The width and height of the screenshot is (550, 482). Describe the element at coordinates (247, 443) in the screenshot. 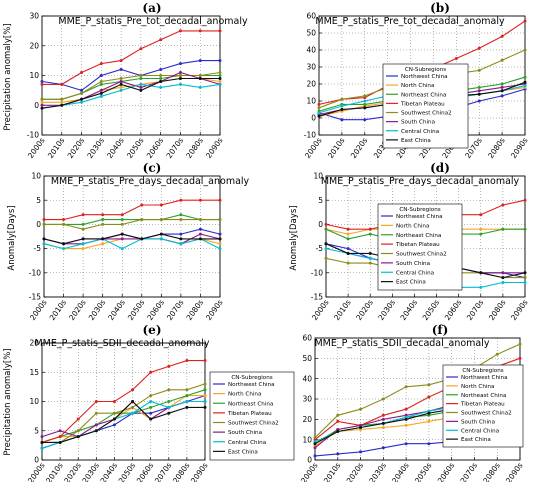

I see `legend-entry: Central China` at that location.